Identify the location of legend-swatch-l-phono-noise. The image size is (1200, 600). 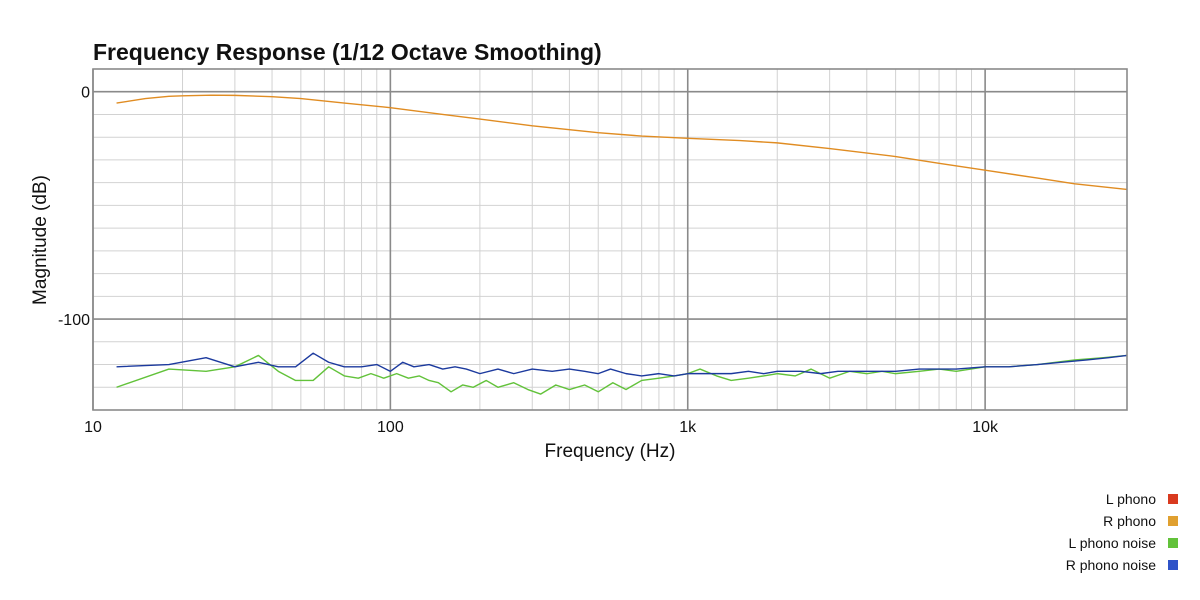
(1173, 543).